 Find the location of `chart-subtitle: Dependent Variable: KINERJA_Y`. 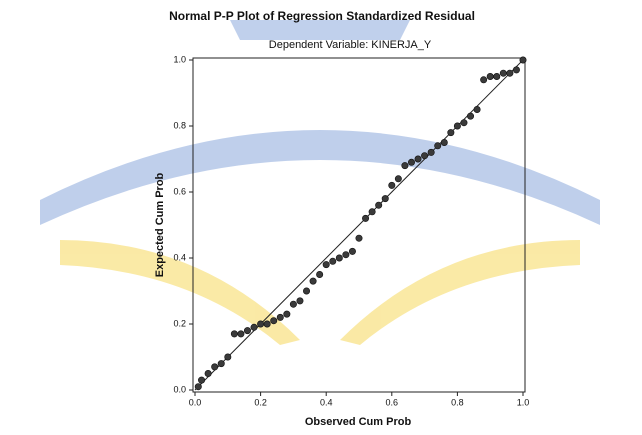

chart-subtitle: Dependent Variable: KINERJA_Y is located at coordinates (350, 45).